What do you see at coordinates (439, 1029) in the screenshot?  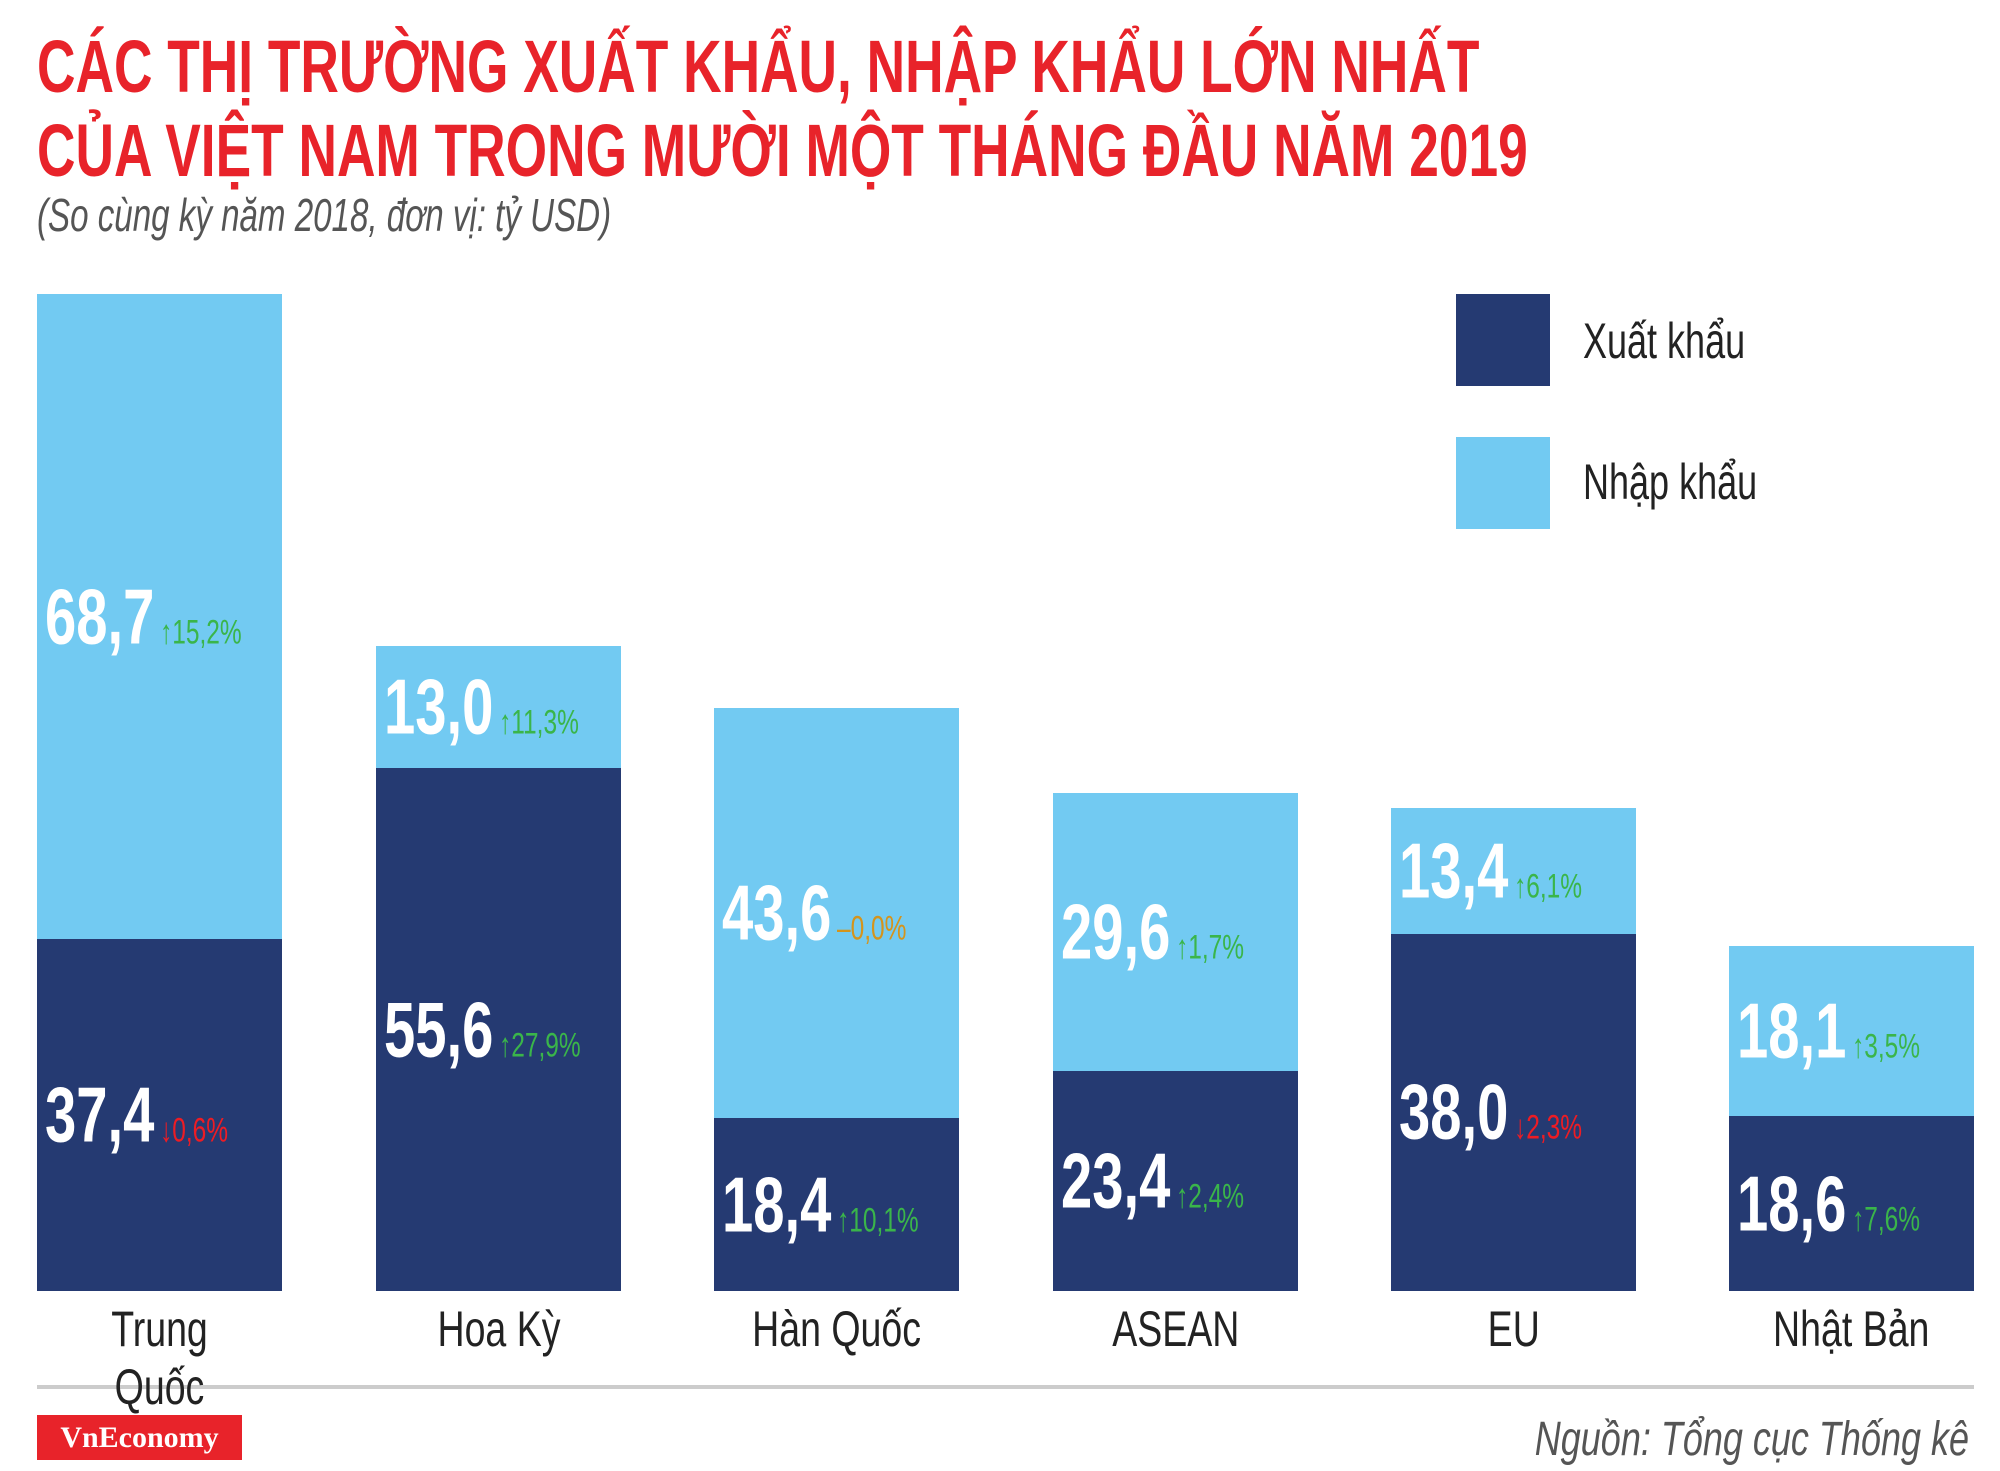 I see `value-label: 55,6` at bounding box center [439, 1029].